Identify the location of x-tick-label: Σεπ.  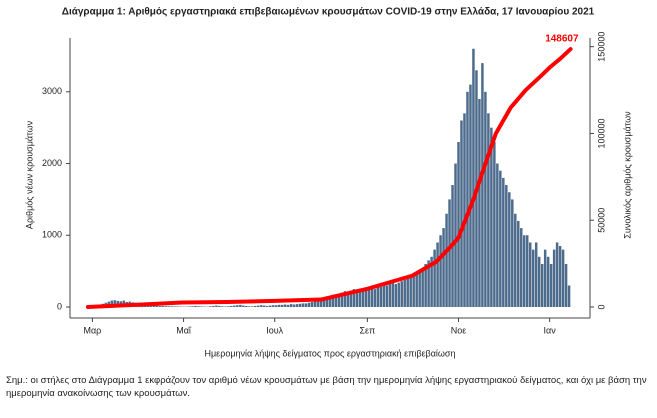
(367, 330).